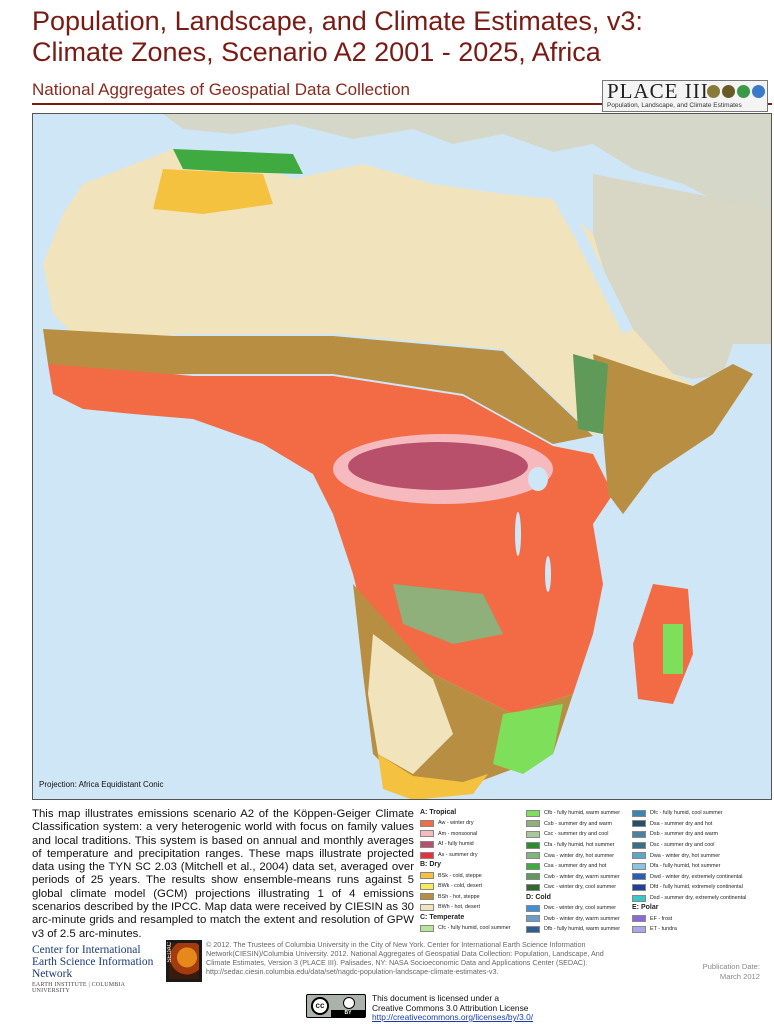 This screenshot has height=1024, width=774. What do you see at coordinates (348, 1013) in the screenshot?
I see `cc-by-label: BY` at bounding box center [348, 1013].